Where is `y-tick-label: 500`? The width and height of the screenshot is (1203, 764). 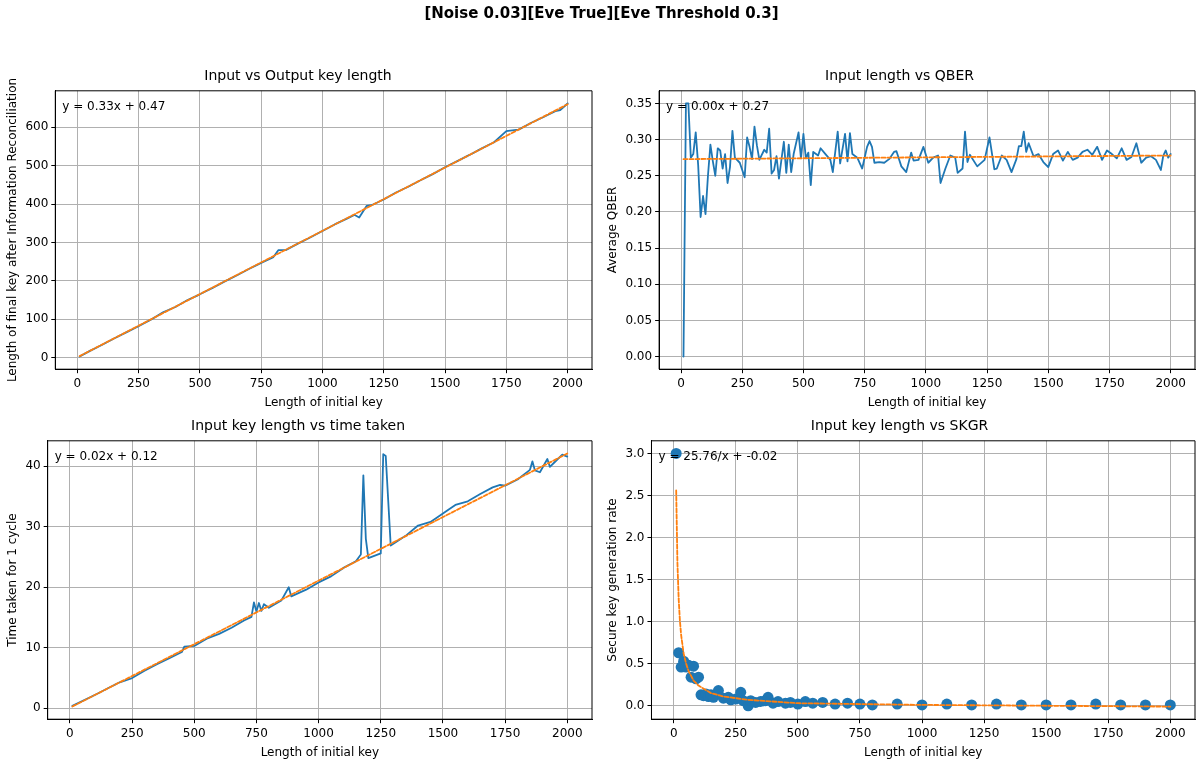
y-tick-label: 500 is located at coordinates (37, 164).